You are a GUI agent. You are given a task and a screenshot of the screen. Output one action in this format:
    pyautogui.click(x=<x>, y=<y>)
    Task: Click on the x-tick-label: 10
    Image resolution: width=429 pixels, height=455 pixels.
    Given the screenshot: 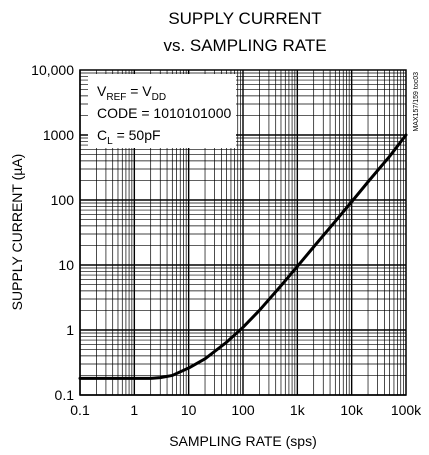 What is the action you would take?
    pyautogui.click(x=189, y=410)
    